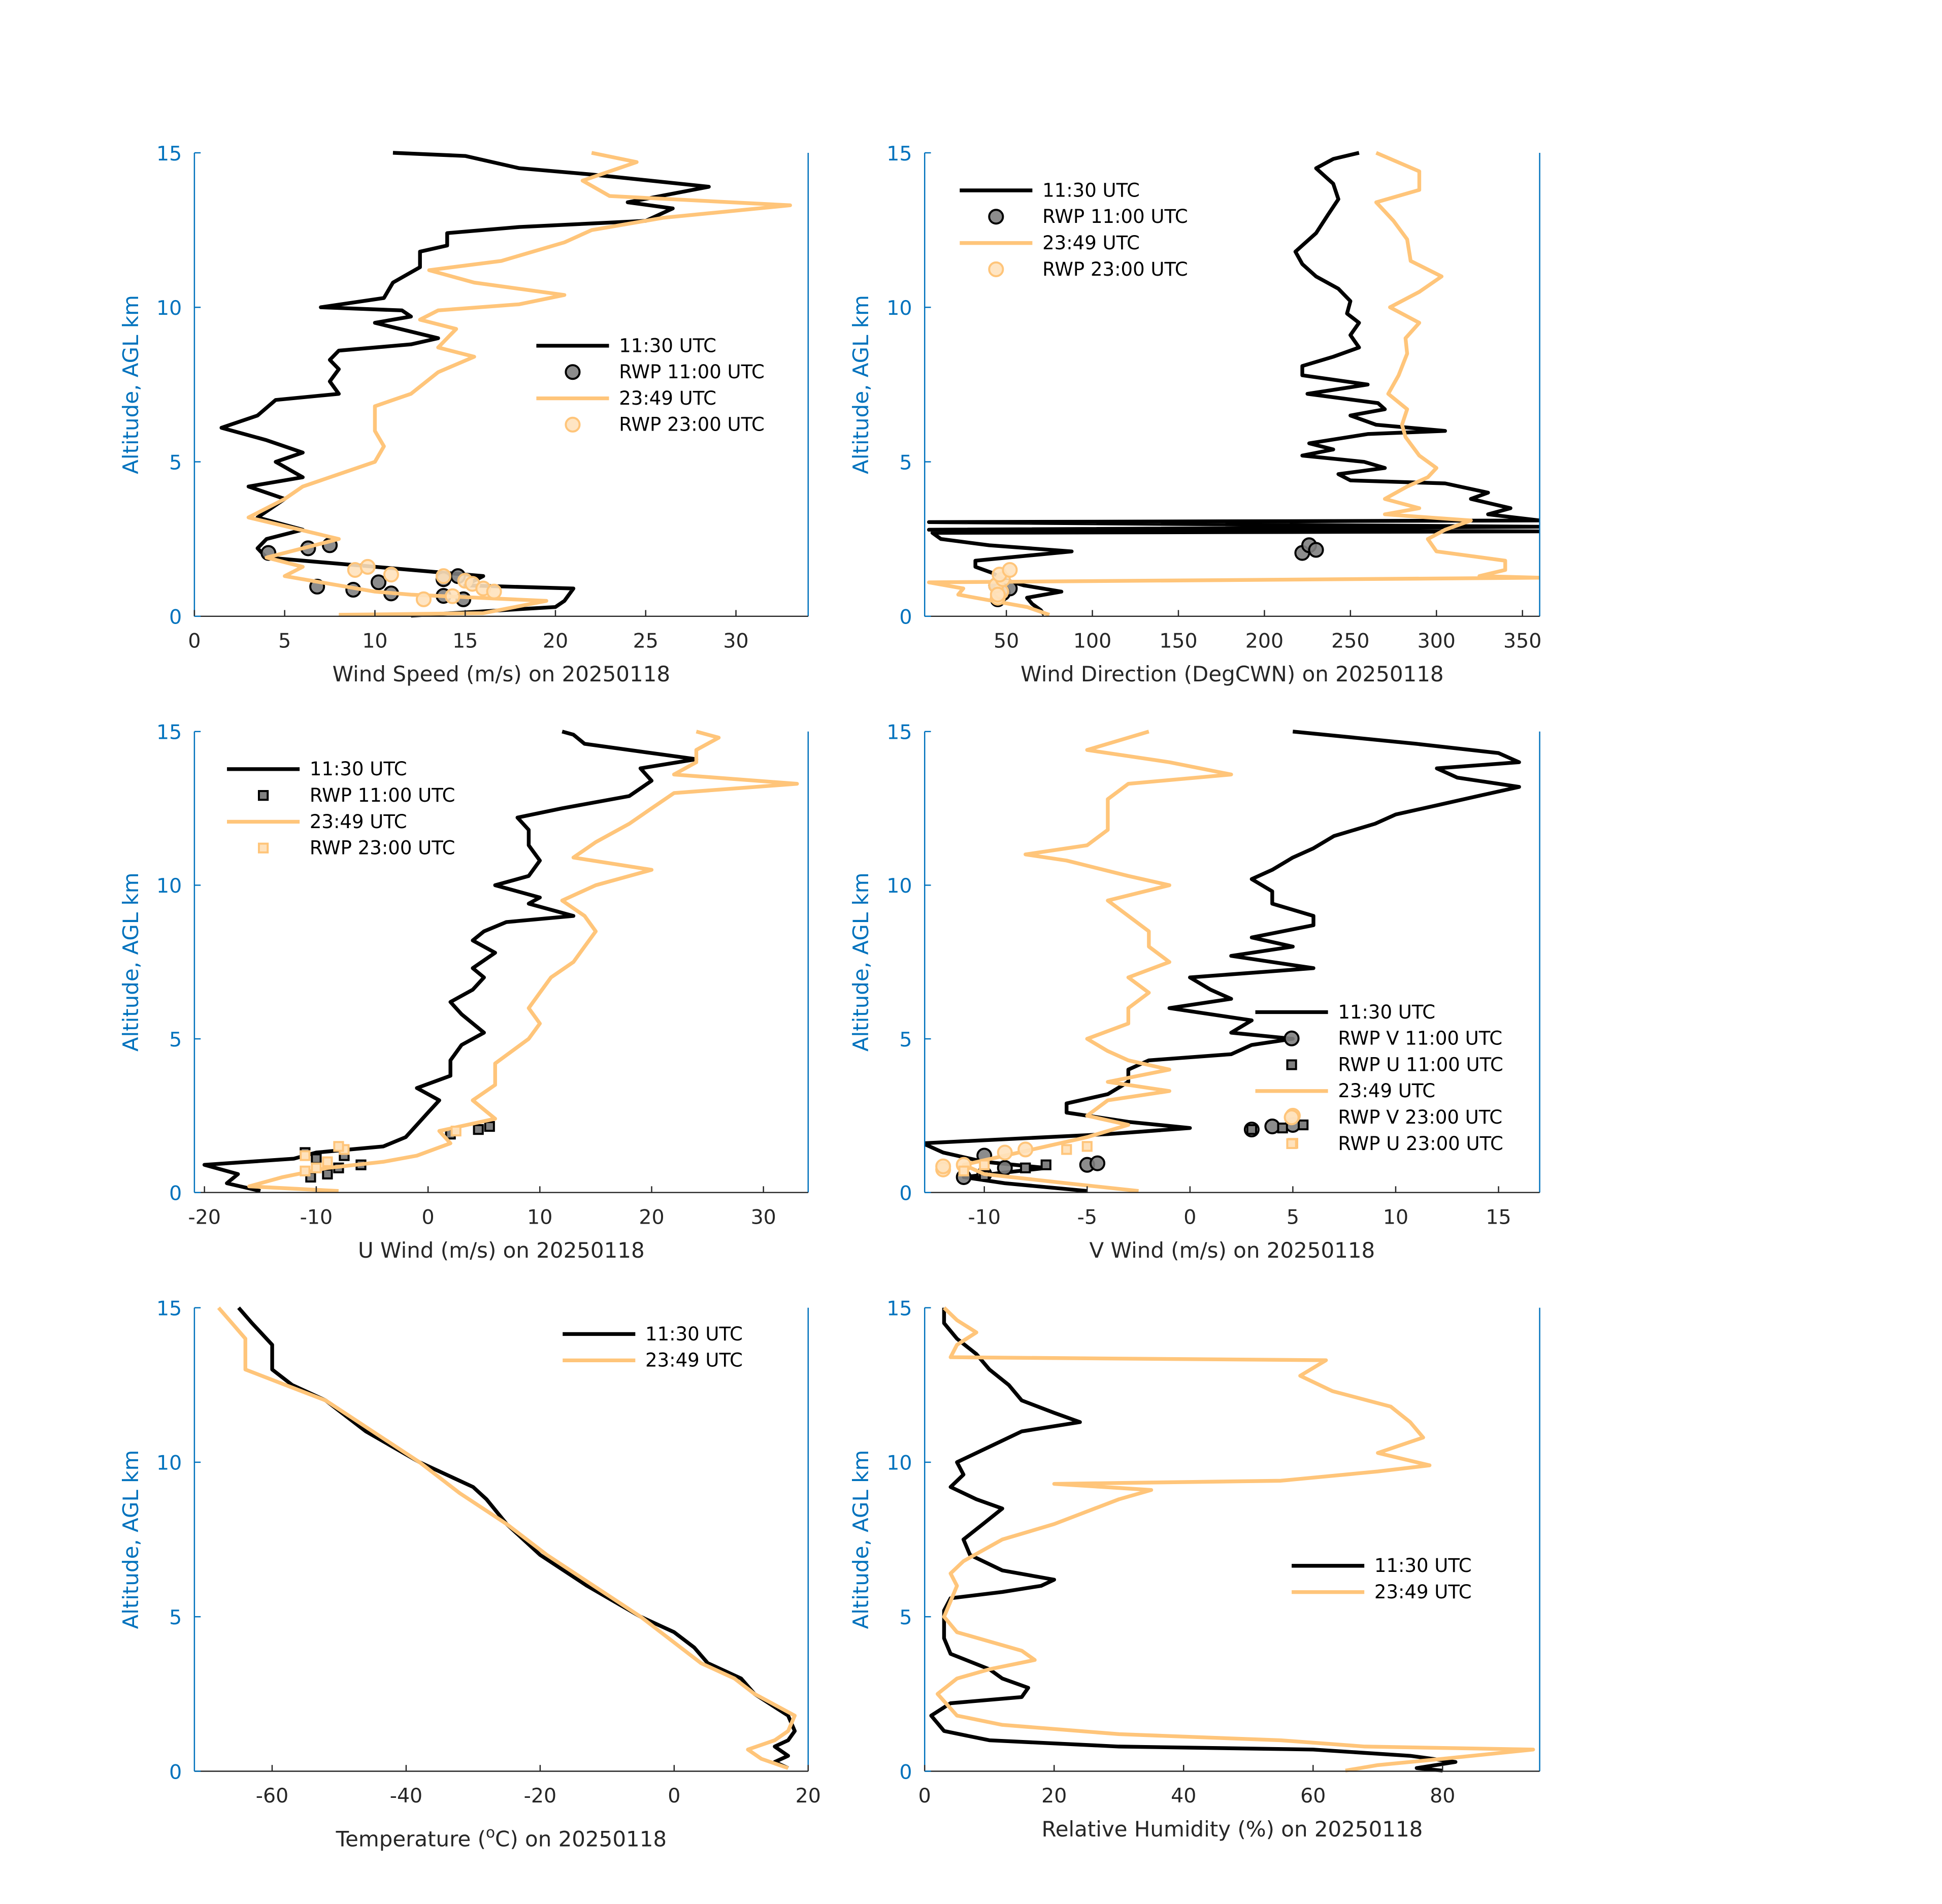 The image size is (1942, 1904). Describe the element at coordinates (1350, 641) in the screenshot. I see `x-tick-label: 250` at that location.